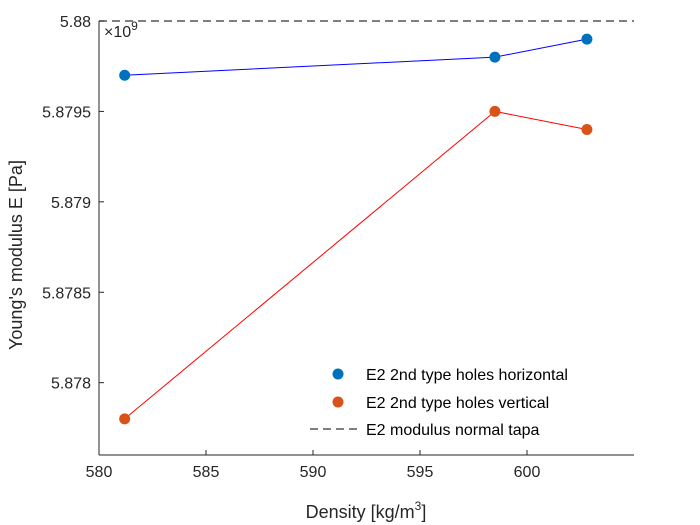  Describe the element at coordinates (66, 293) in the screenshot. I see `y-tick-label: 5.8785` at that location.